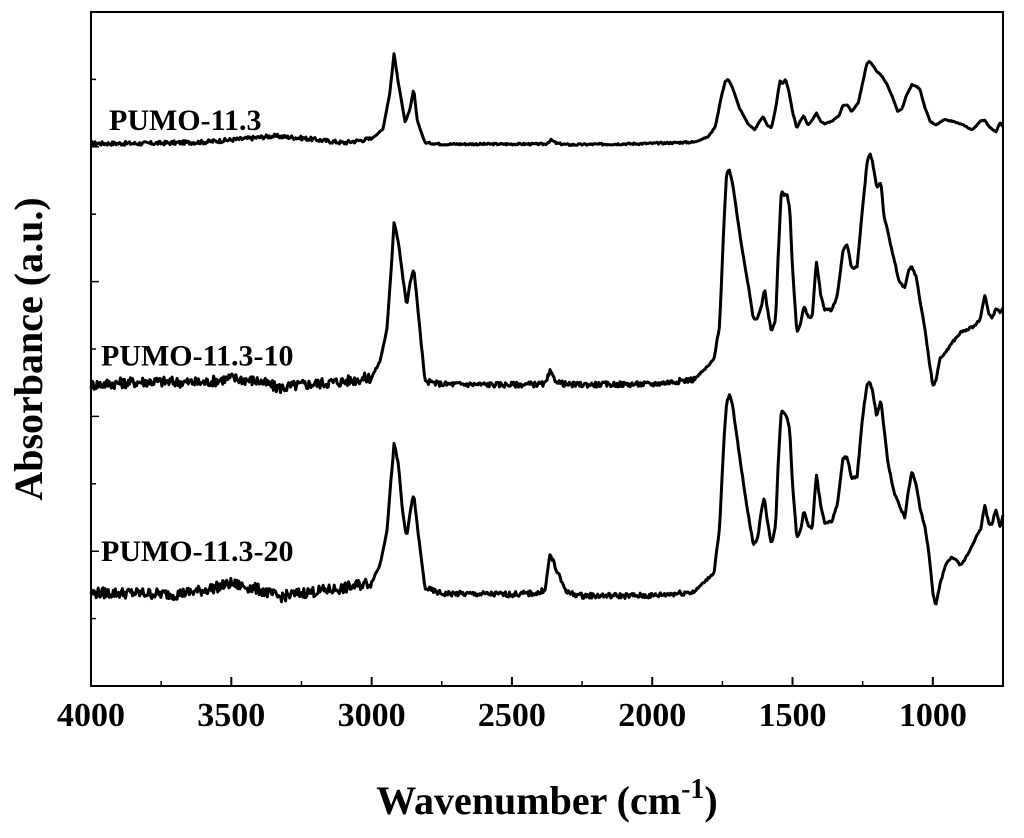  What do you see at coordinates (231, 715) in the screenshot?
I see `x-tick-label: 3500` at bounding box center [231, 715].